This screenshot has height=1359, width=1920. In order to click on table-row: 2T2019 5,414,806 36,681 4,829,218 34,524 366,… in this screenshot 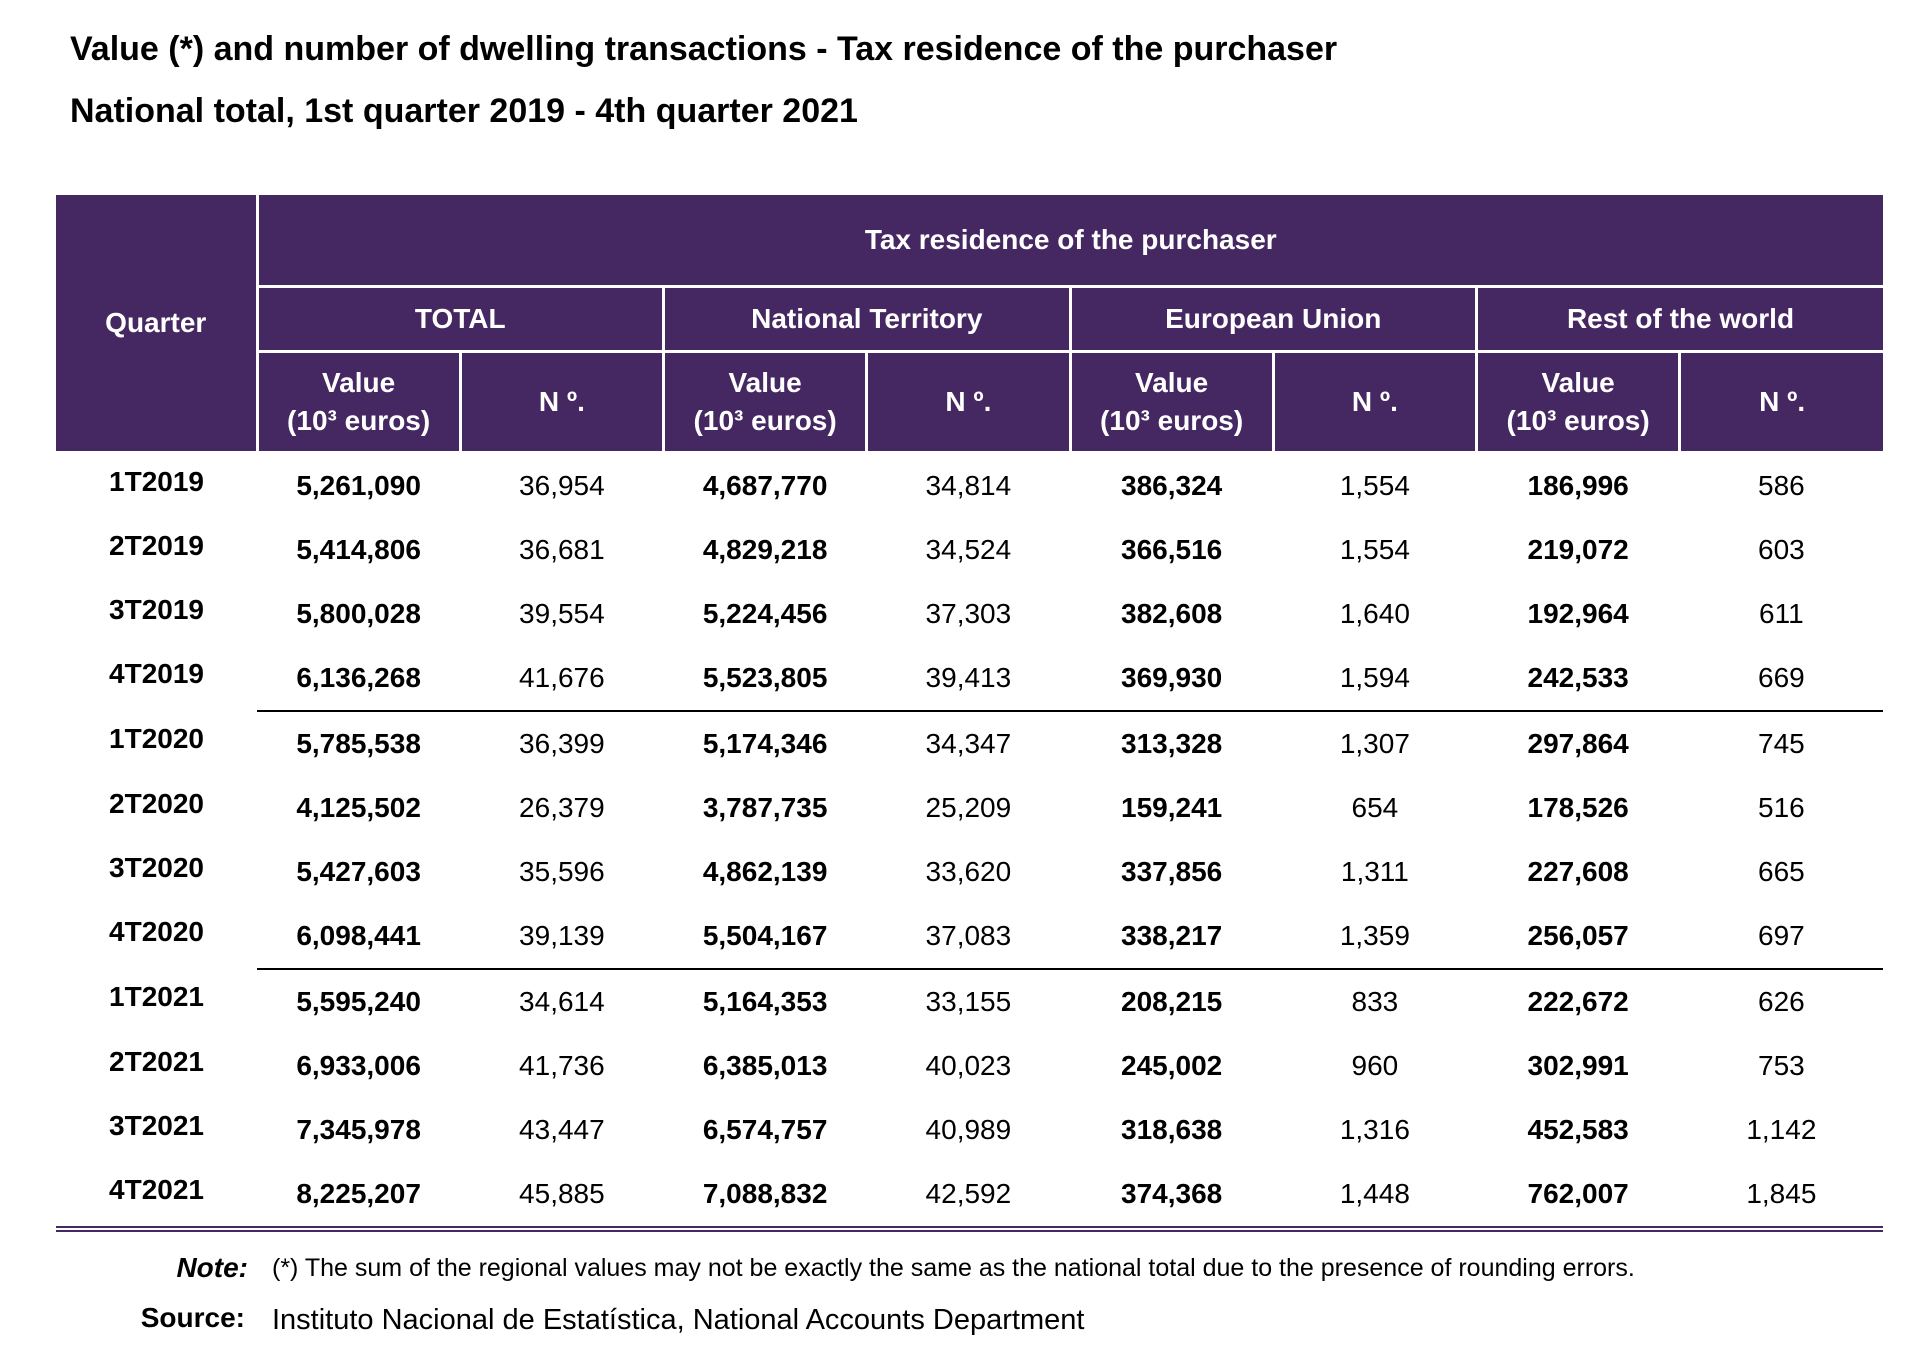, I will do `click(969, 550)`.